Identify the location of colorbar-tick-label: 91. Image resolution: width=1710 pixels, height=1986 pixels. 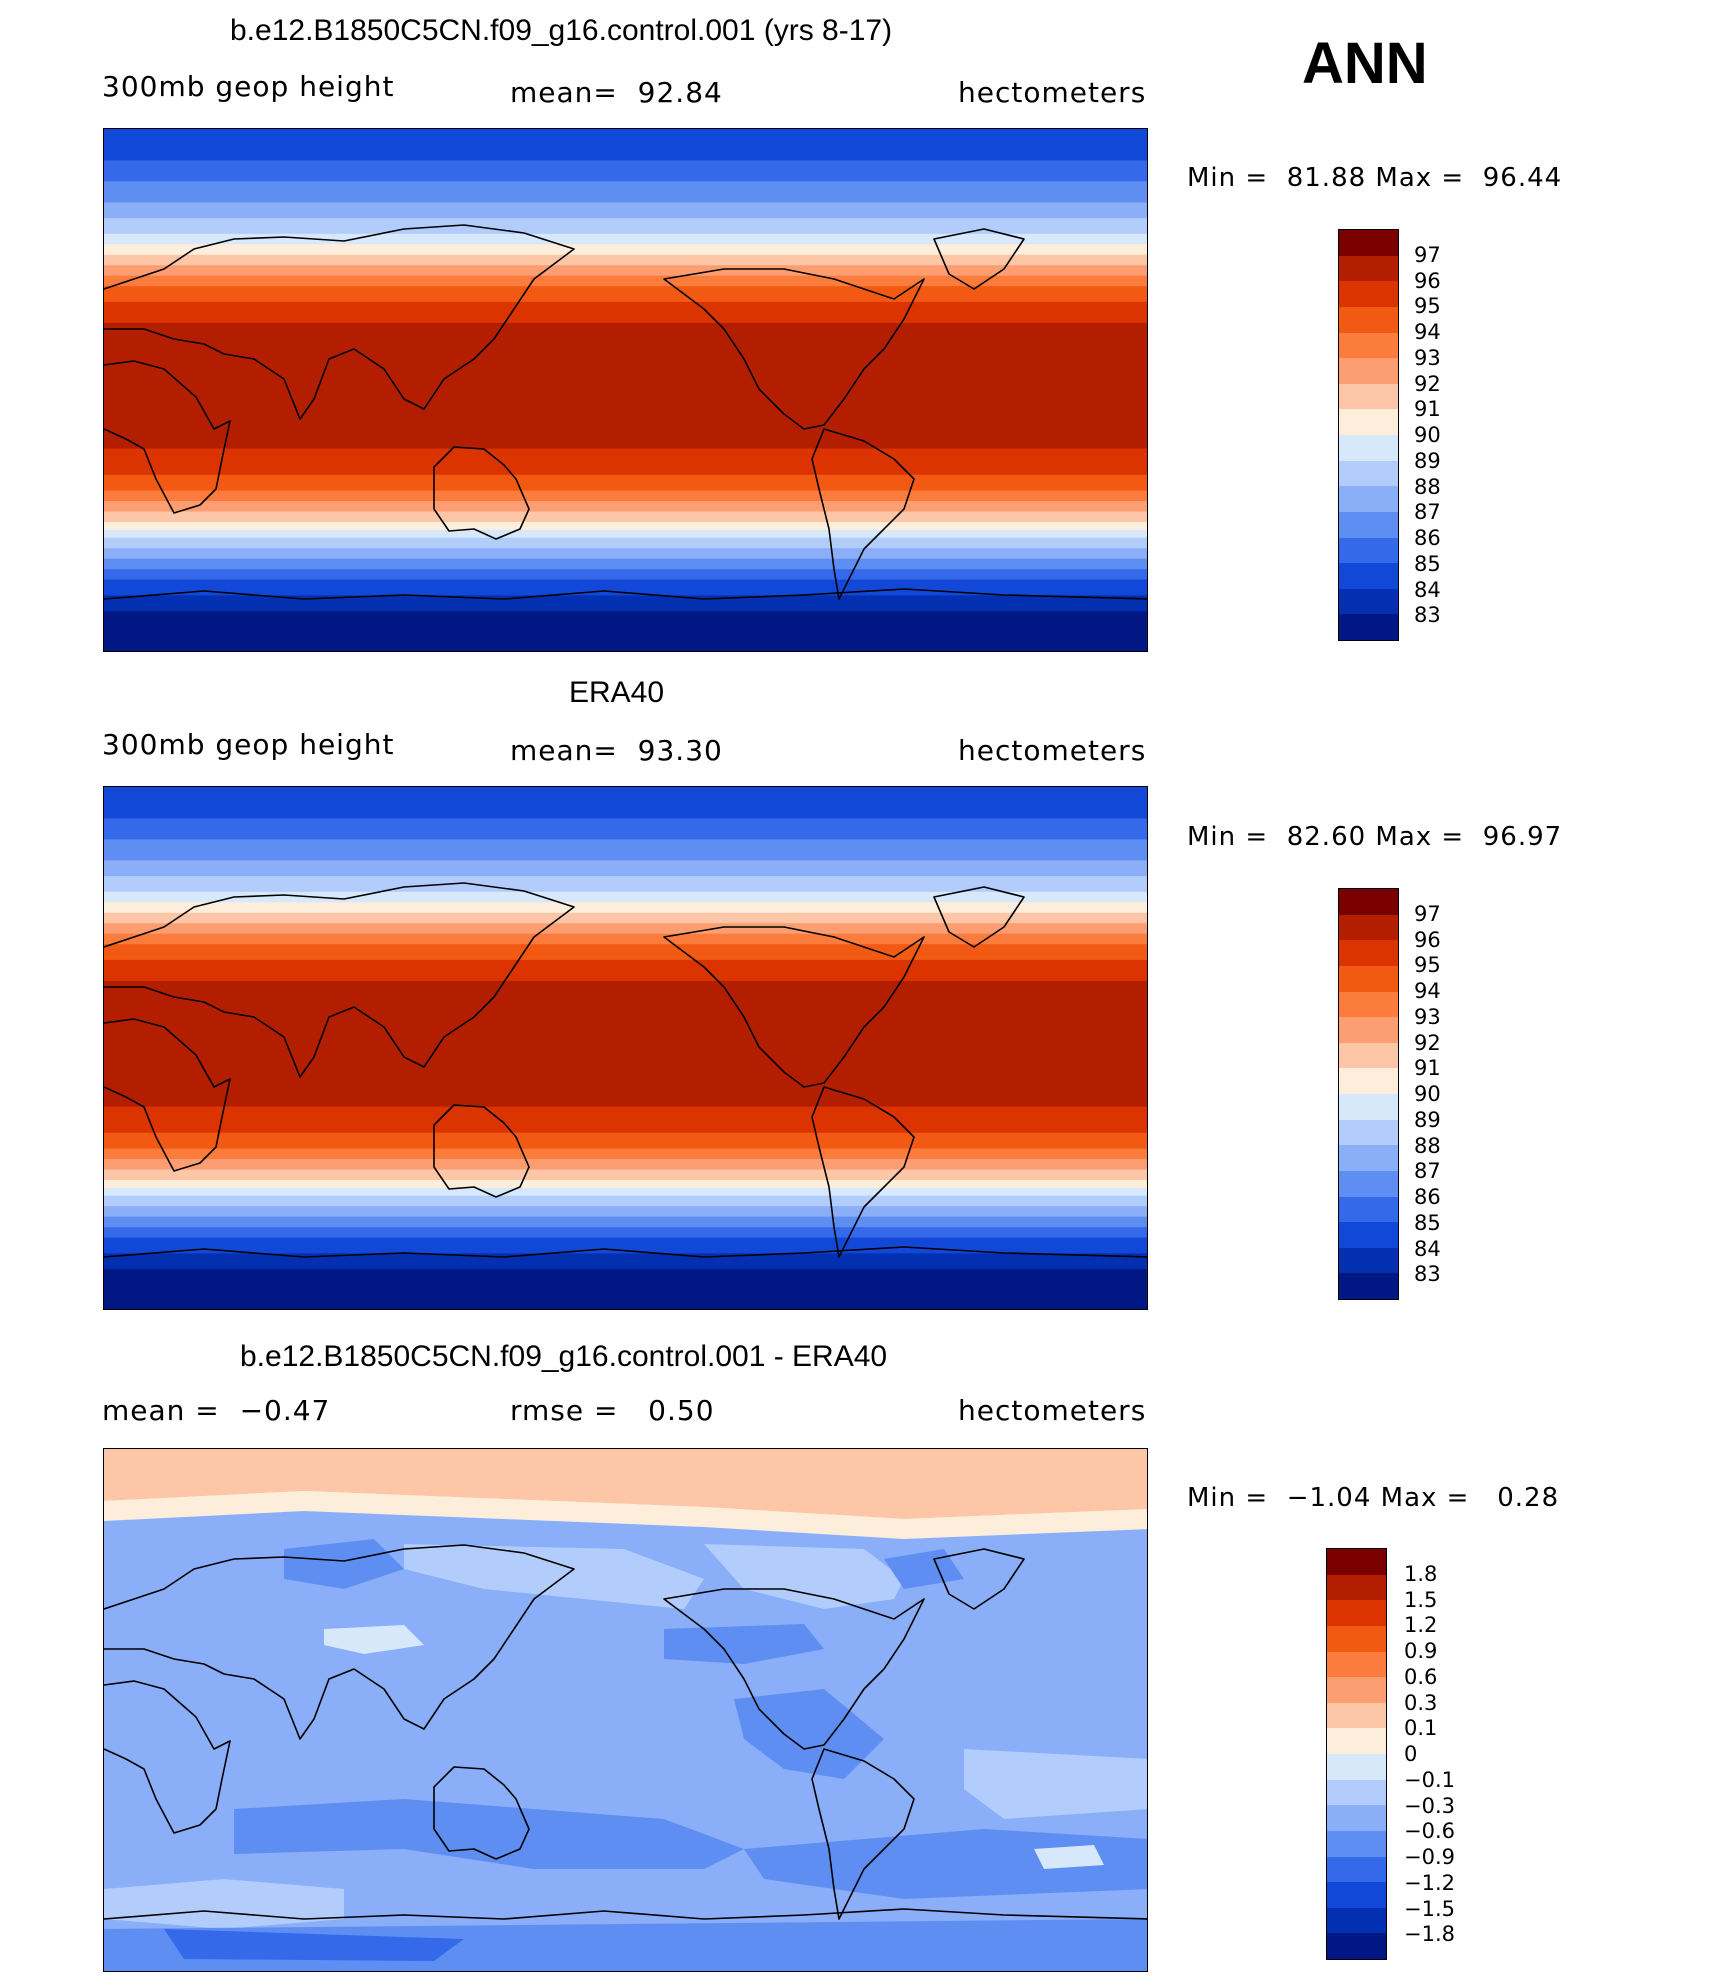
(1427, 1068).